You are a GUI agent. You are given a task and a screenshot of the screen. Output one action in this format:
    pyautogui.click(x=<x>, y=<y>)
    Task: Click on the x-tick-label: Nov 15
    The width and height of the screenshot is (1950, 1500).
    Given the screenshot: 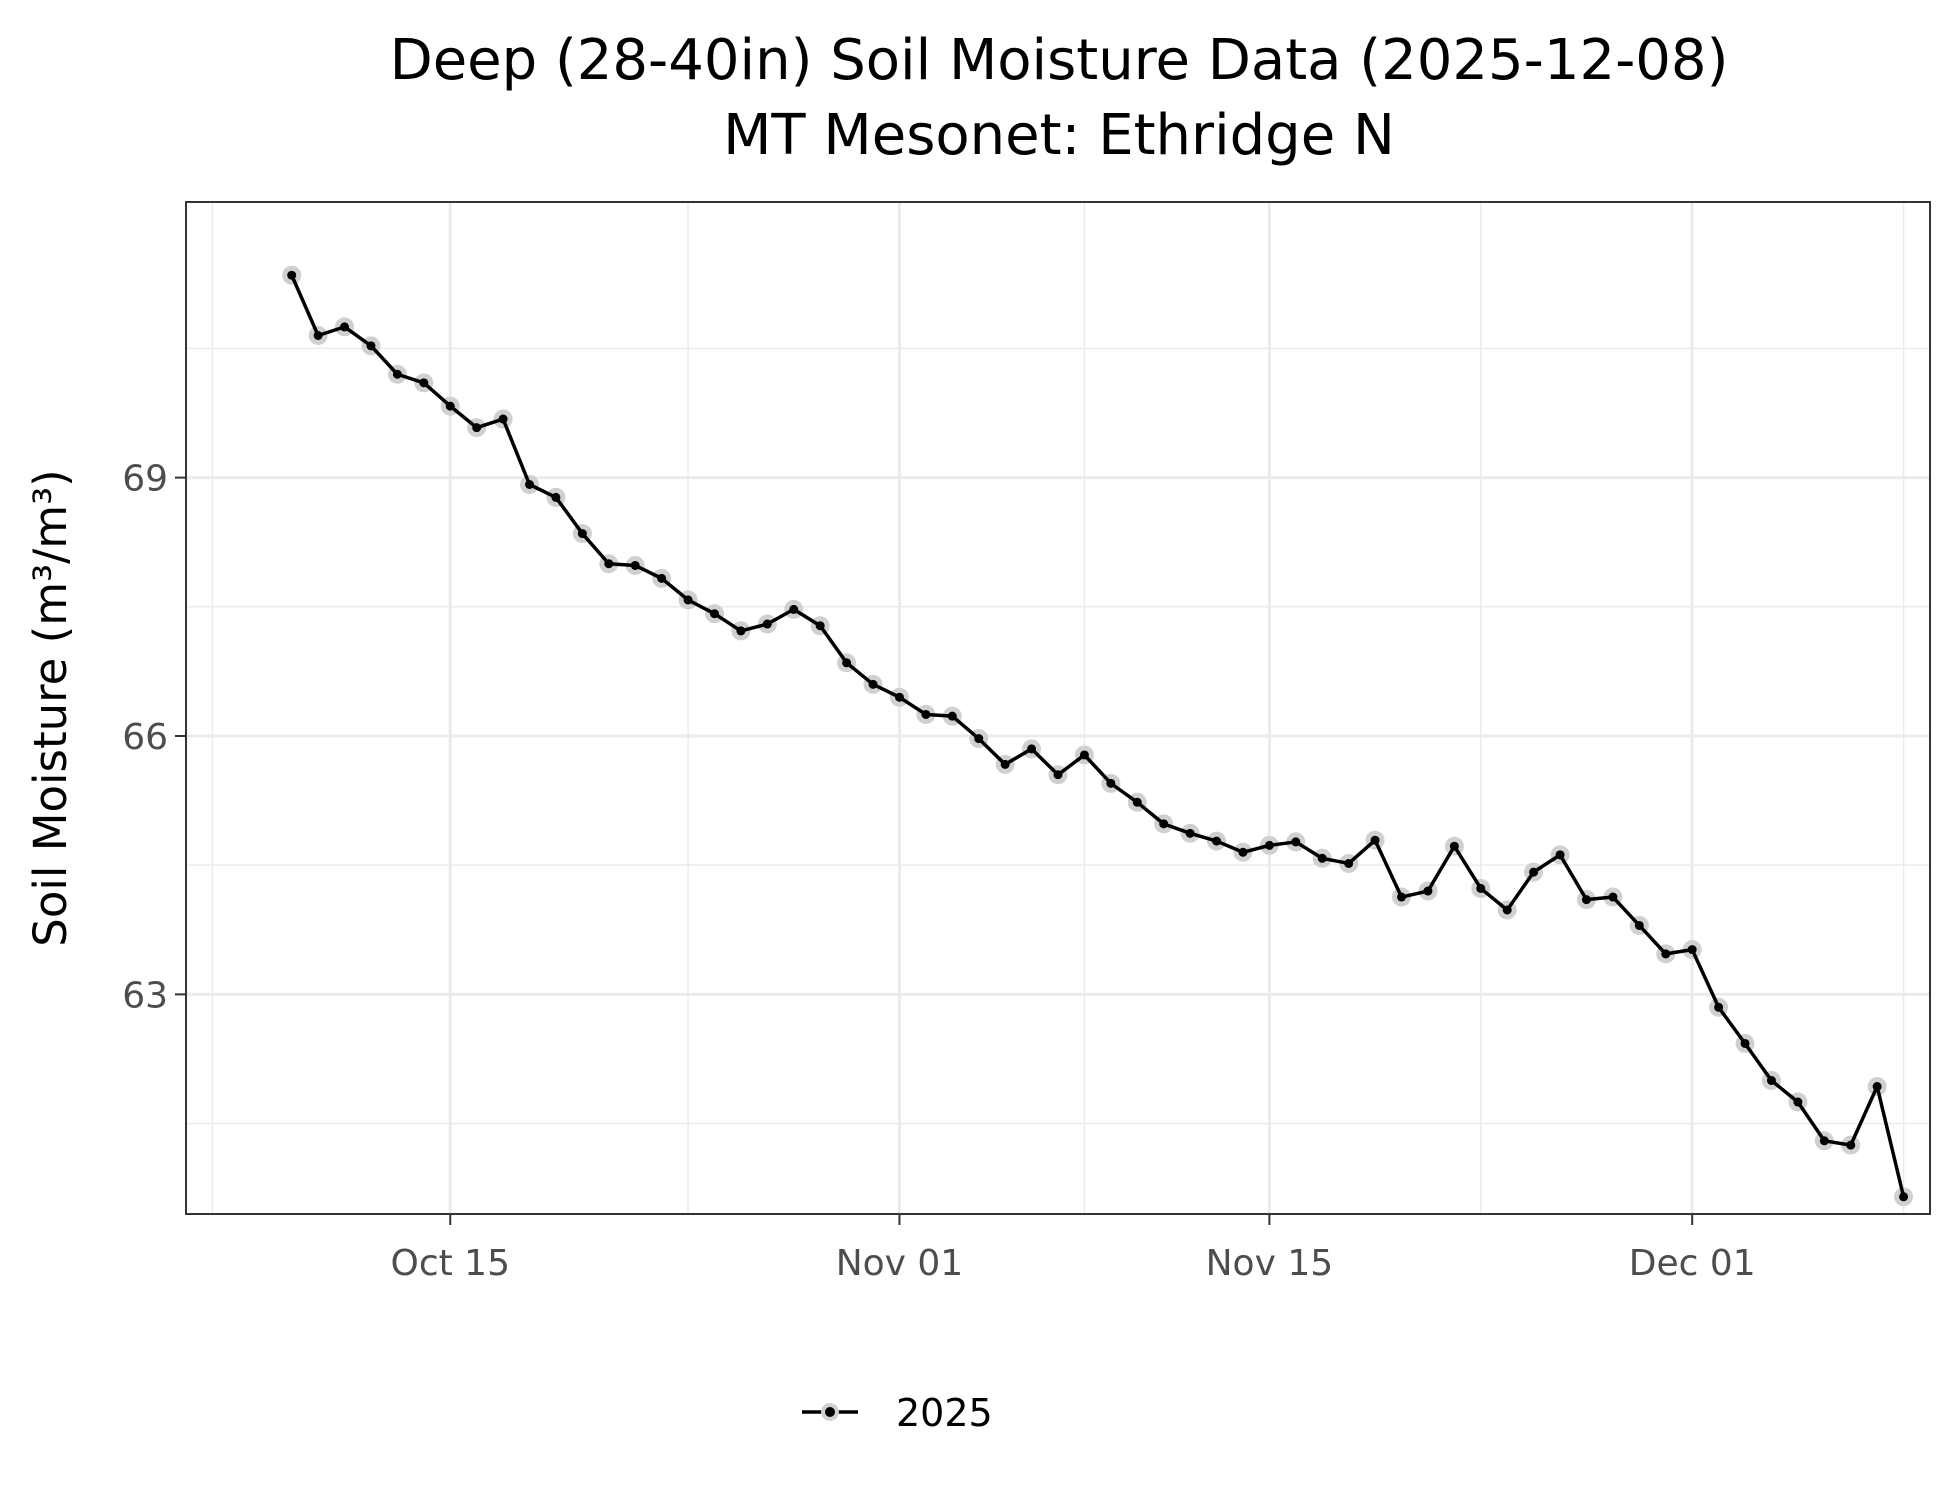 What is the action you would take?
    pyautogui.click(x=1270, y=1263)
    